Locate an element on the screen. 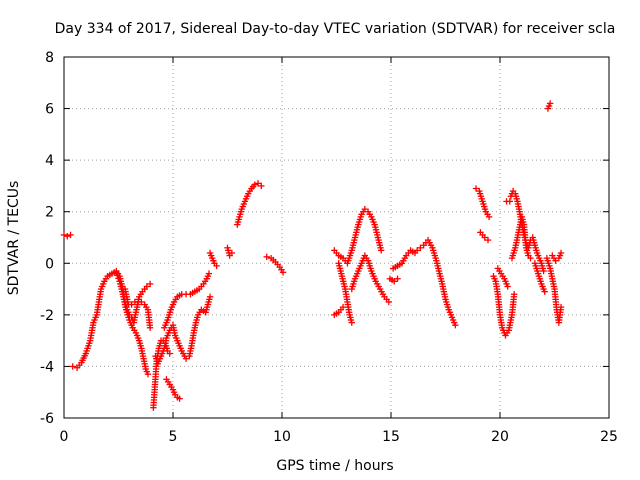  y-axis-label: SDTVAR / TECUs is located at coordinates (14, 238).